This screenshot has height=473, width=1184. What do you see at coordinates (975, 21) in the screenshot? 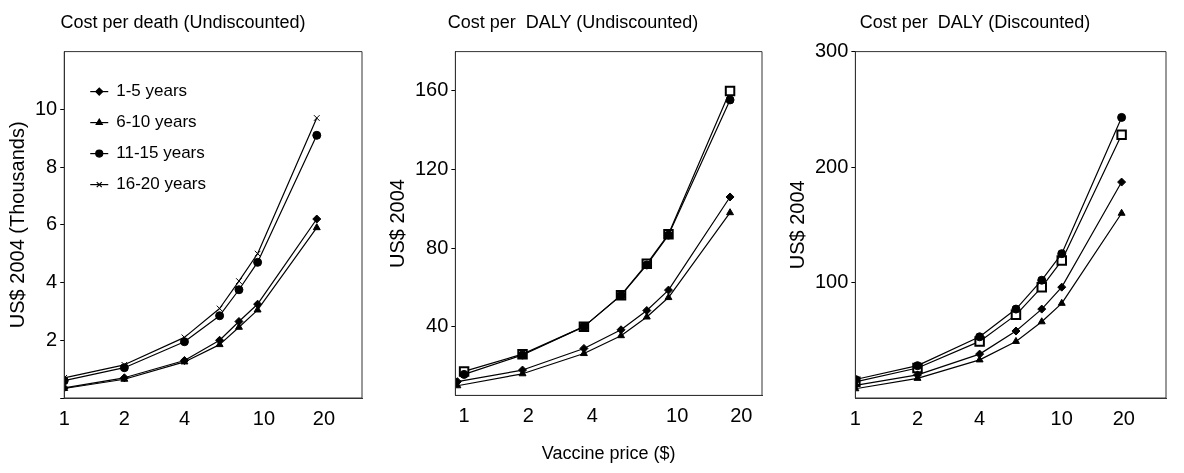
I see `chart-title: Cost per DALY (Discounted)` at bounding box center [975, 21].